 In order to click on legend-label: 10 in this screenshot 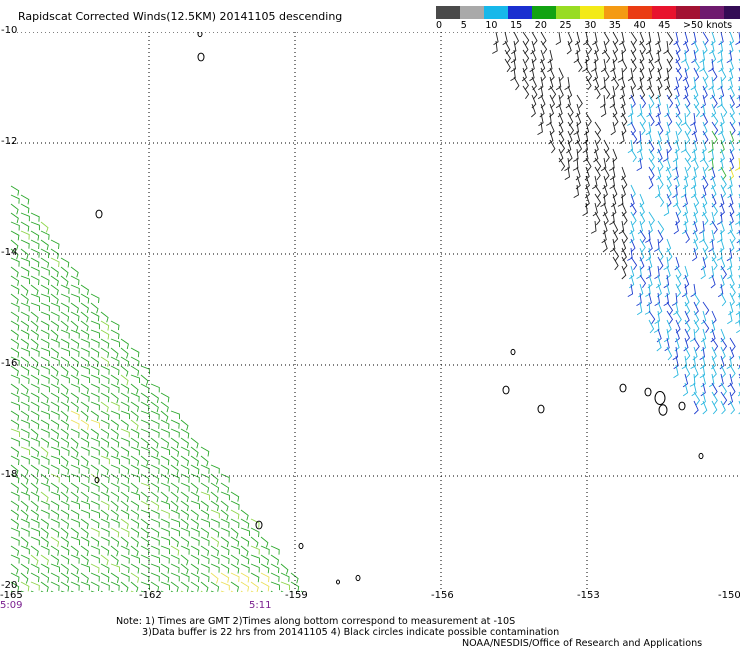, I will do `click(491, 25)`.